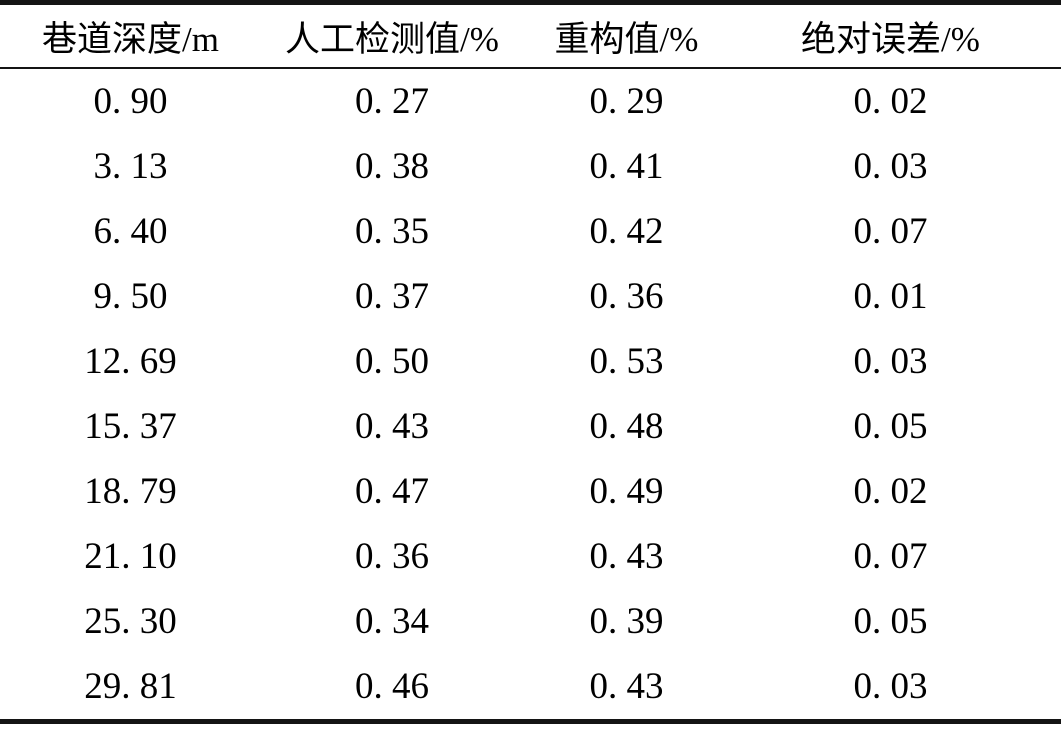 This screenshot has width=1061, height=733. What do you see at coordinates (130, 621) in the screenshot?
I see `table-cell: 25. 30` at bounding box center [130, 621].